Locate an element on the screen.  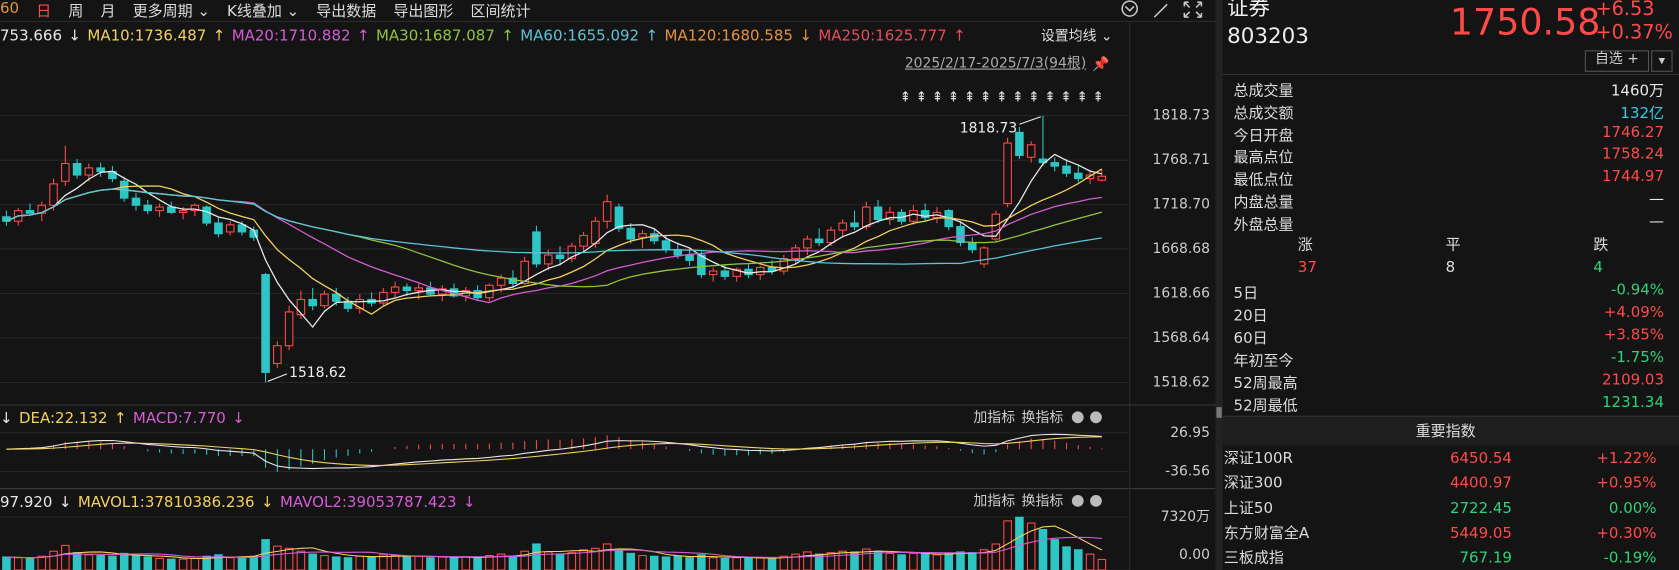
toolbar-item: 月 is located at coordinates (108, 12).